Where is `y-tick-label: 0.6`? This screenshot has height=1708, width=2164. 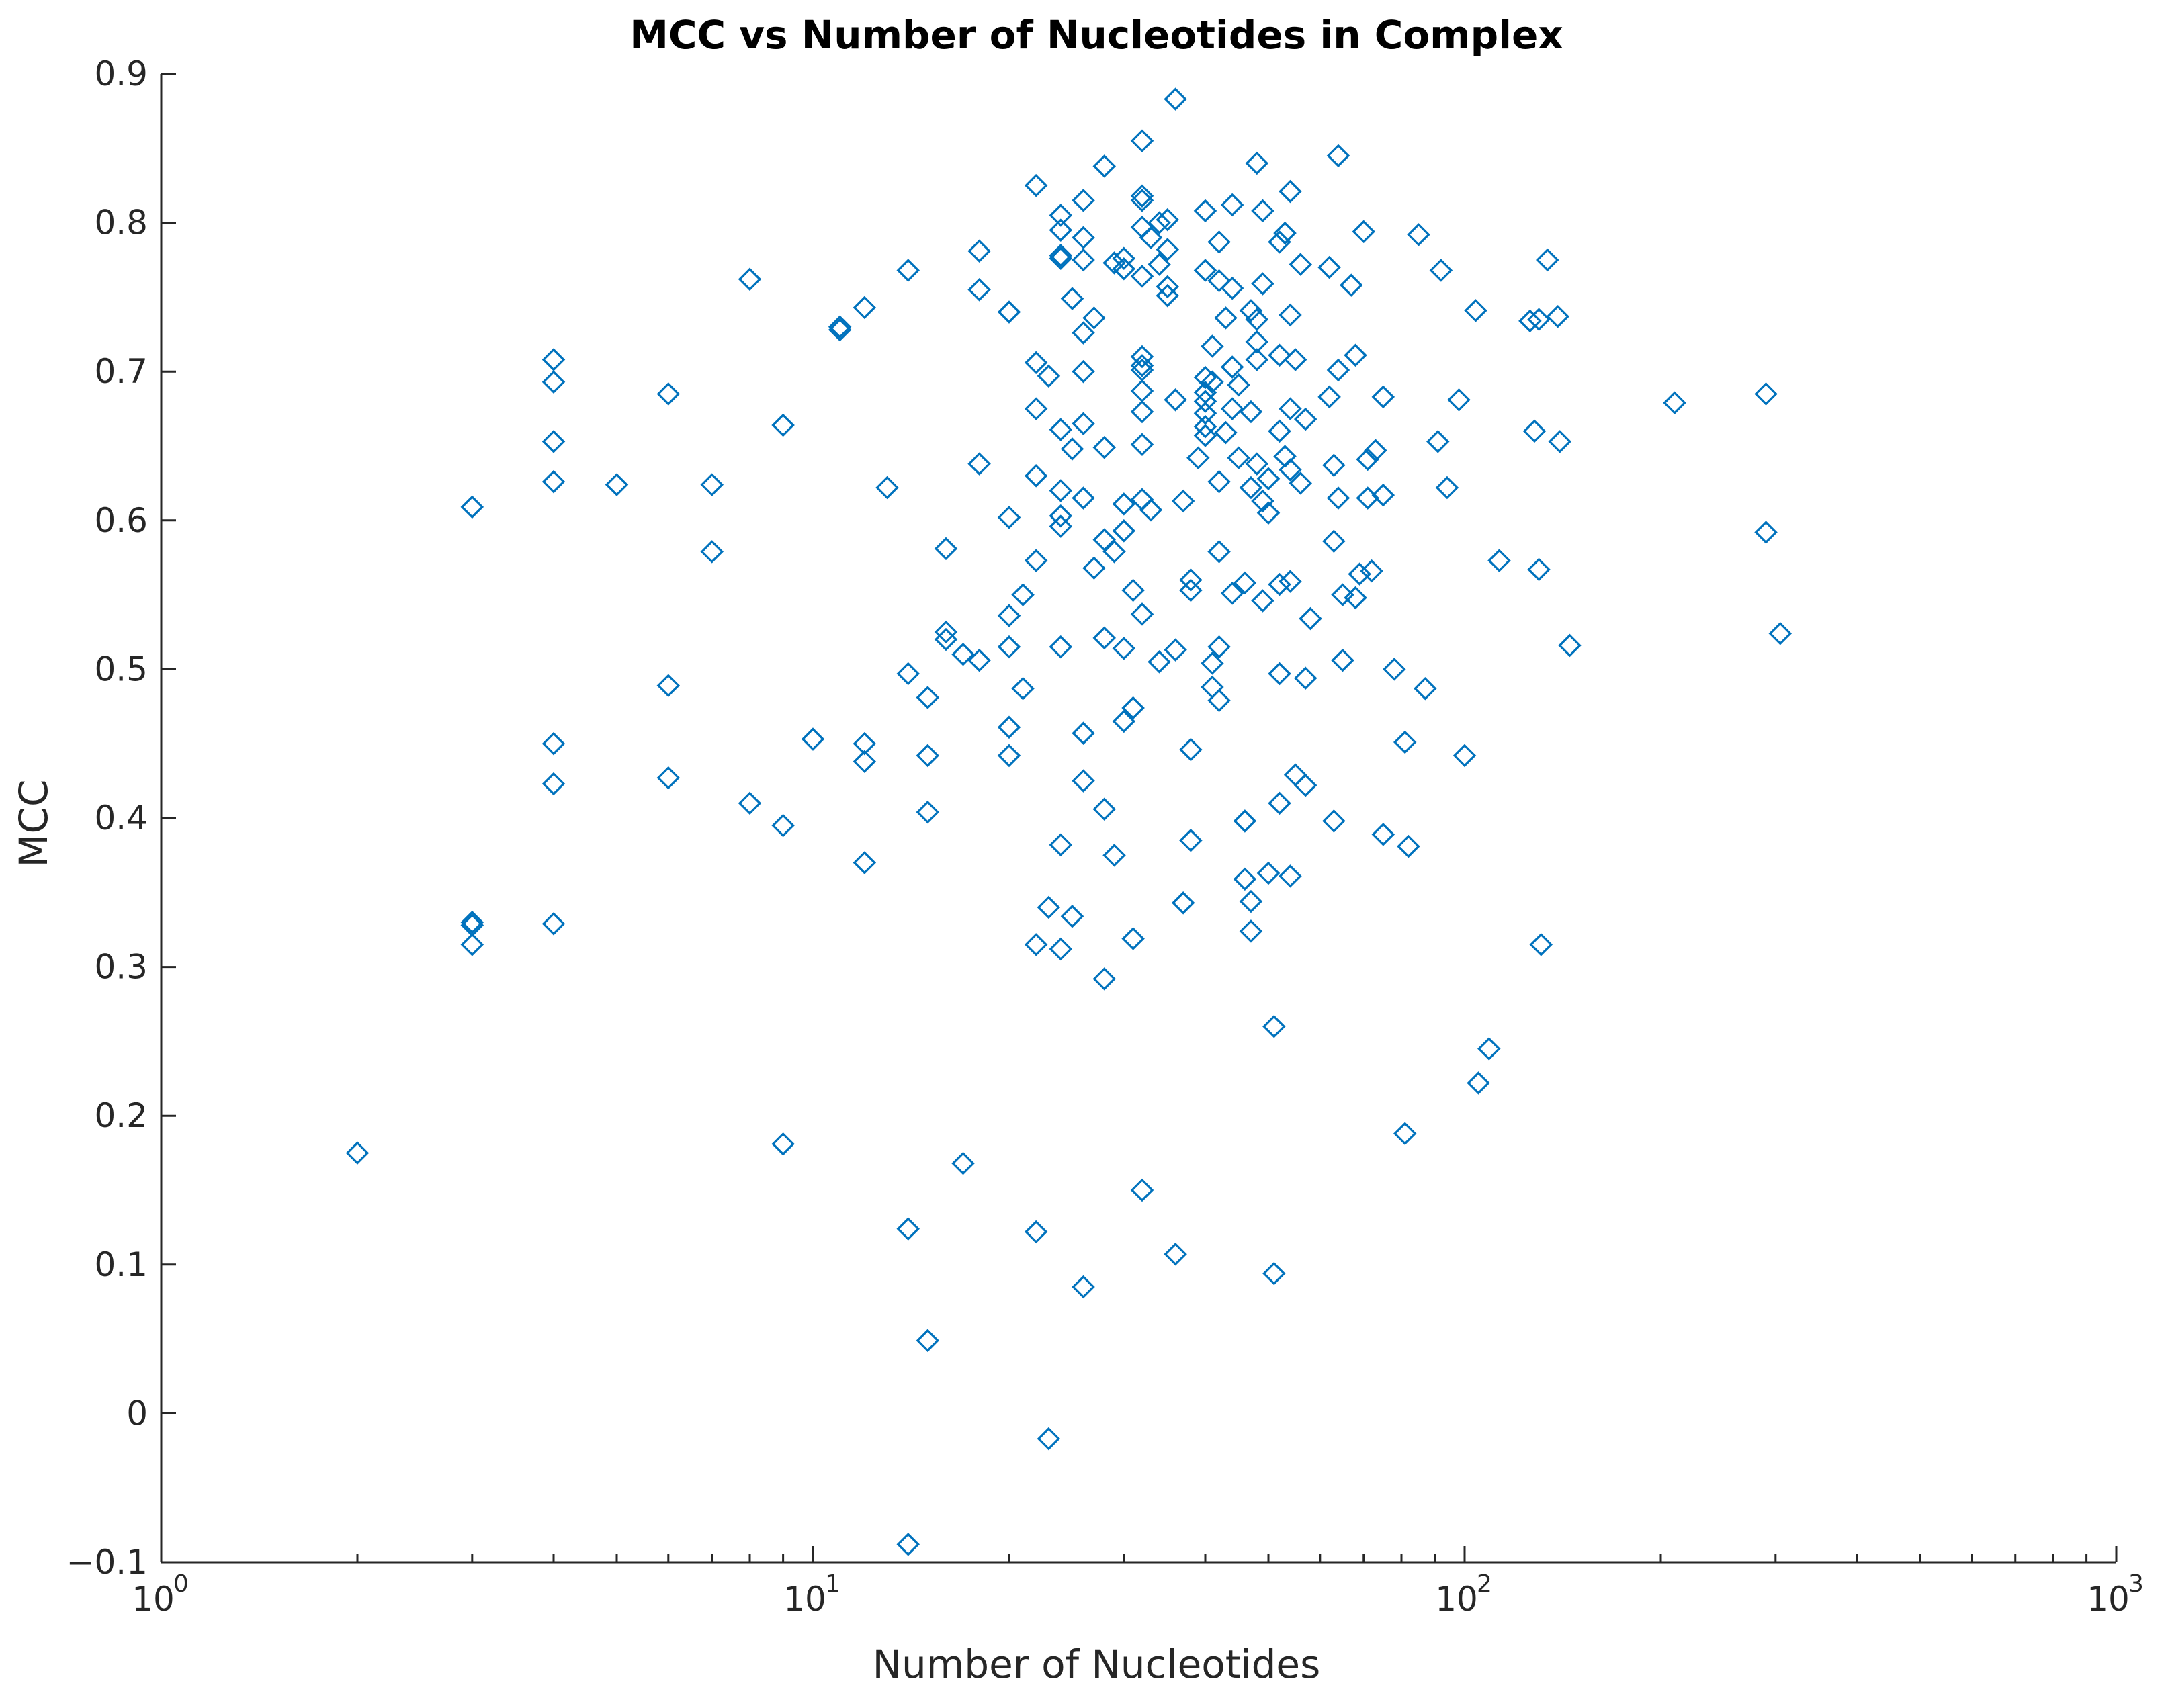
y-tick-label: 0.6 is located at coordinates (121, 520).